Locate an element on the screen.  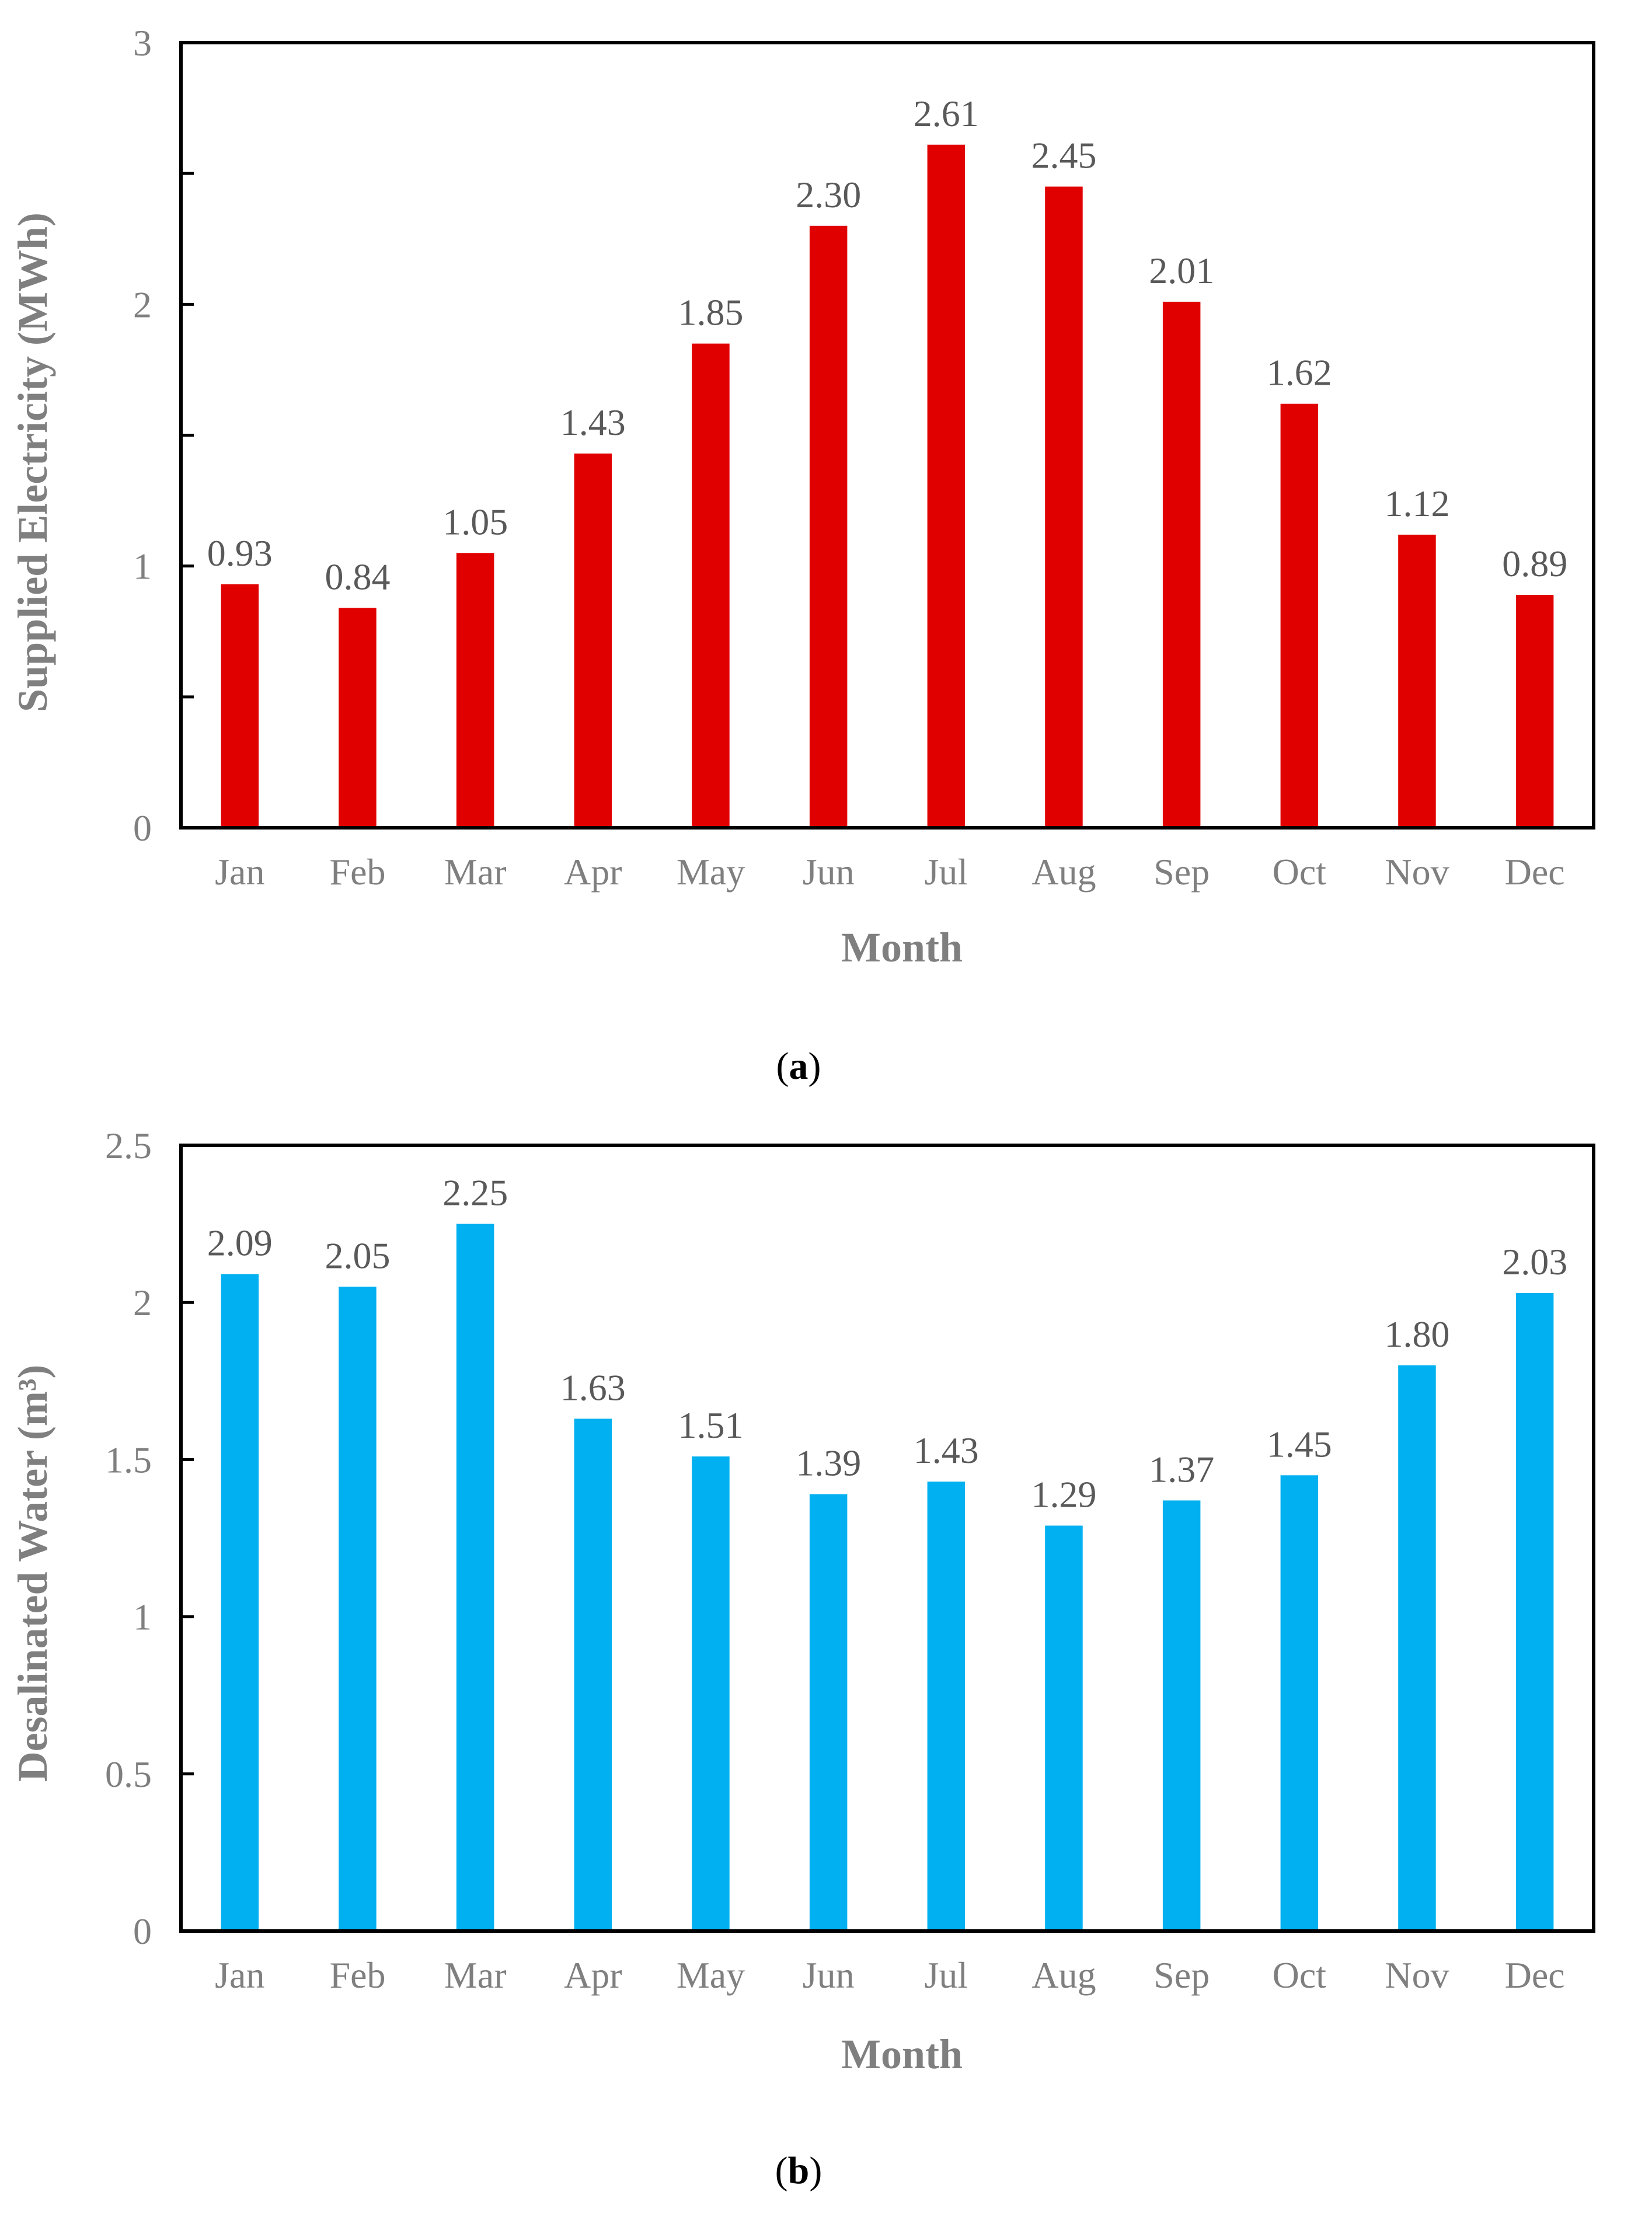
y-tick-label: 2.5 is located at coordinates (128, 1145).